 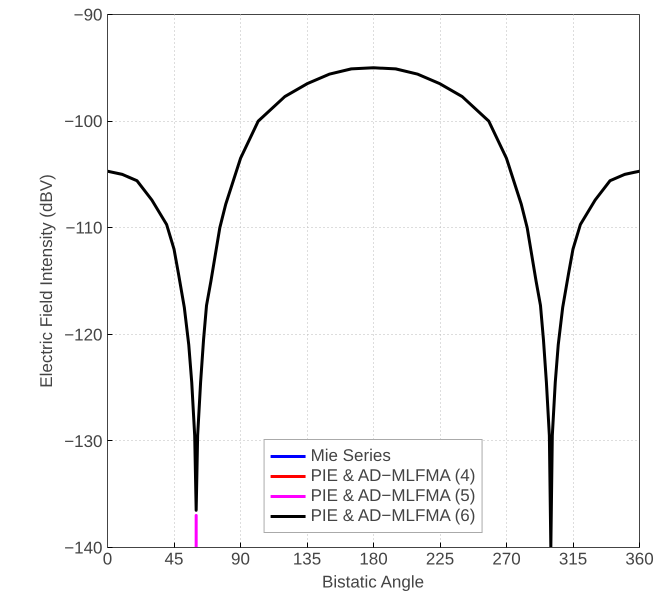 I want to click on x-tick-label: 270, so click(x=506, y=559).